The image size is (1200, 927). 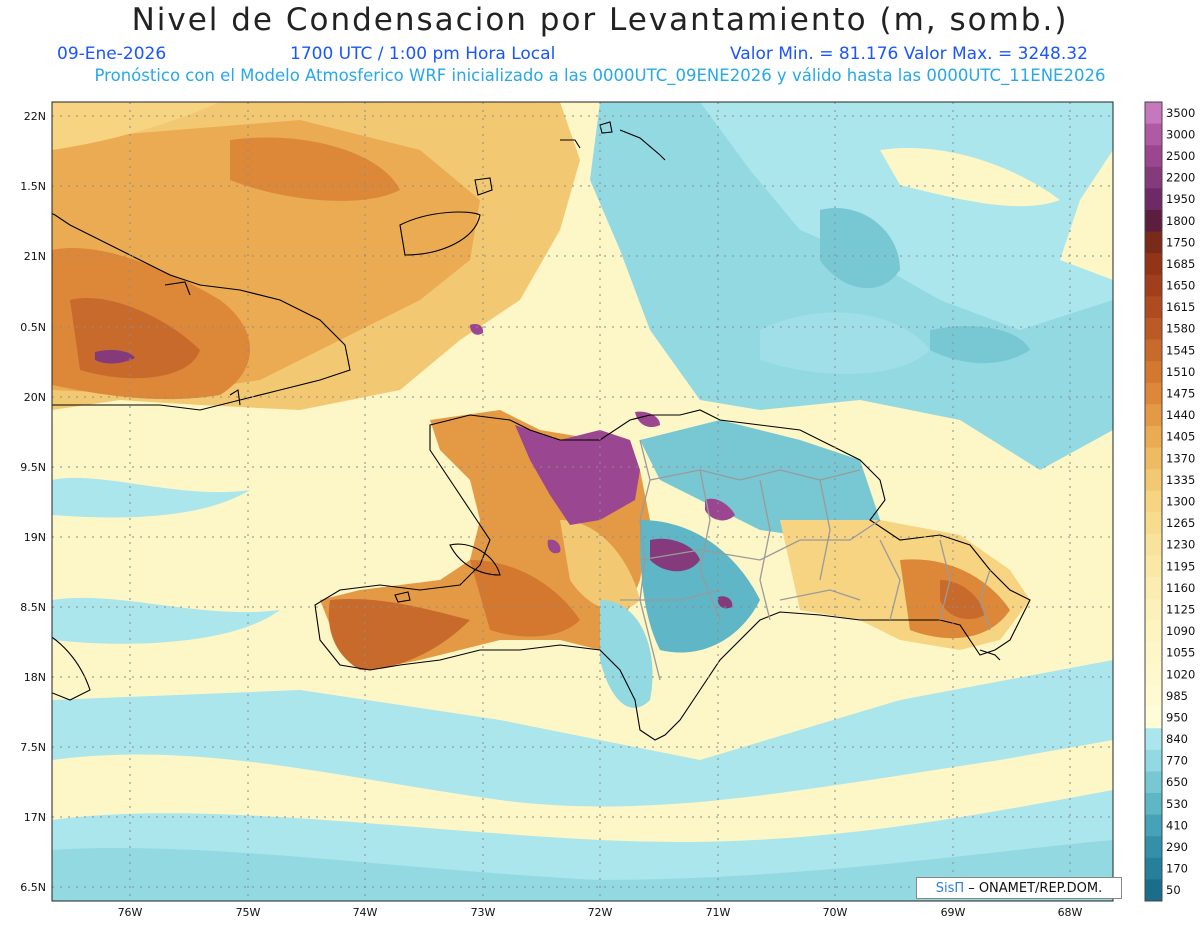 I want to click on colorbar-label: 1800, so click(x=1180, y=221).